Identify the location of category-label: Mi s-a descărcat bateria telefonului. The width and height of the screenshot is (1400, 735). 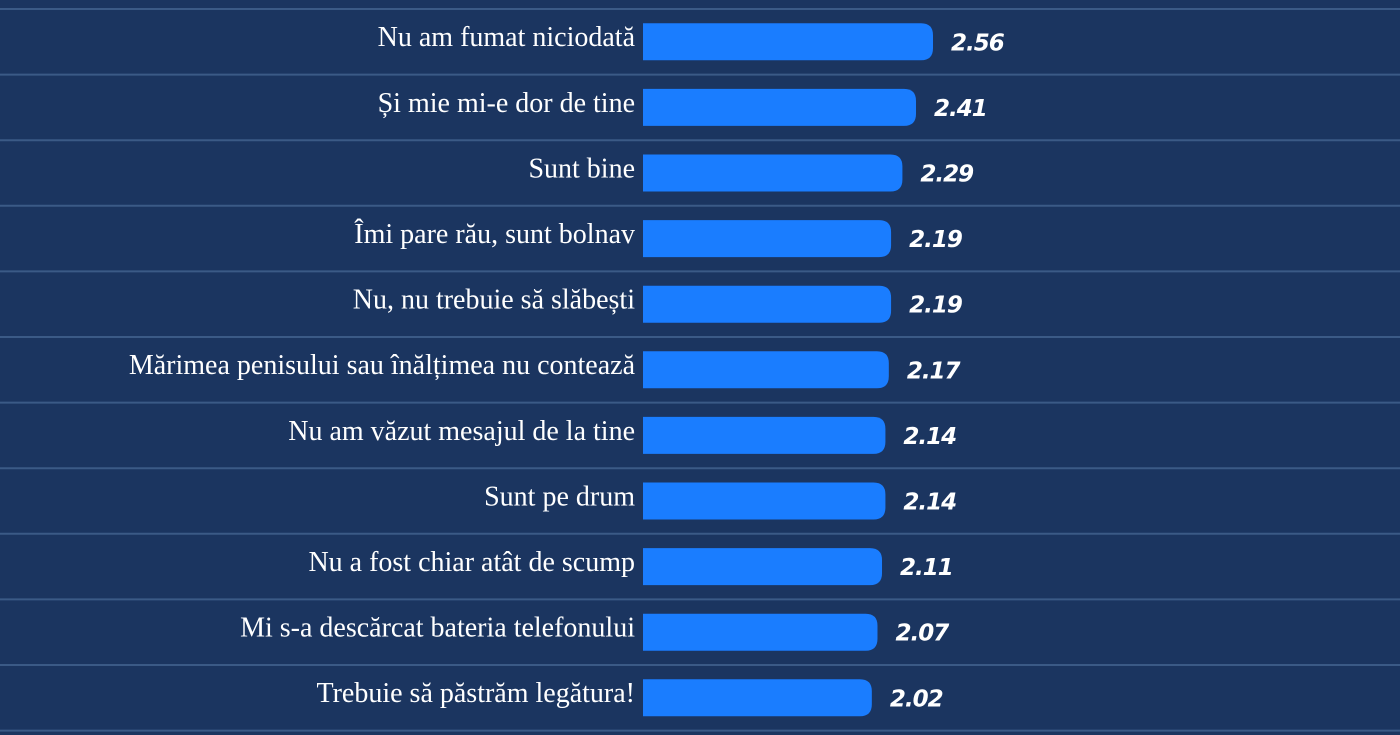
(437, 628).